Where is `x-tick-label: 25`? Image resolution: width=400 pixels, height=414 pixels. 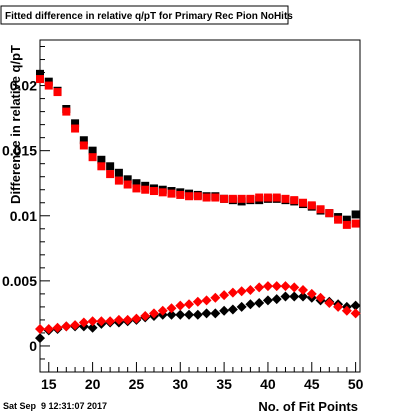
x-tick-label: 25 is located at coordinates (137, 384).